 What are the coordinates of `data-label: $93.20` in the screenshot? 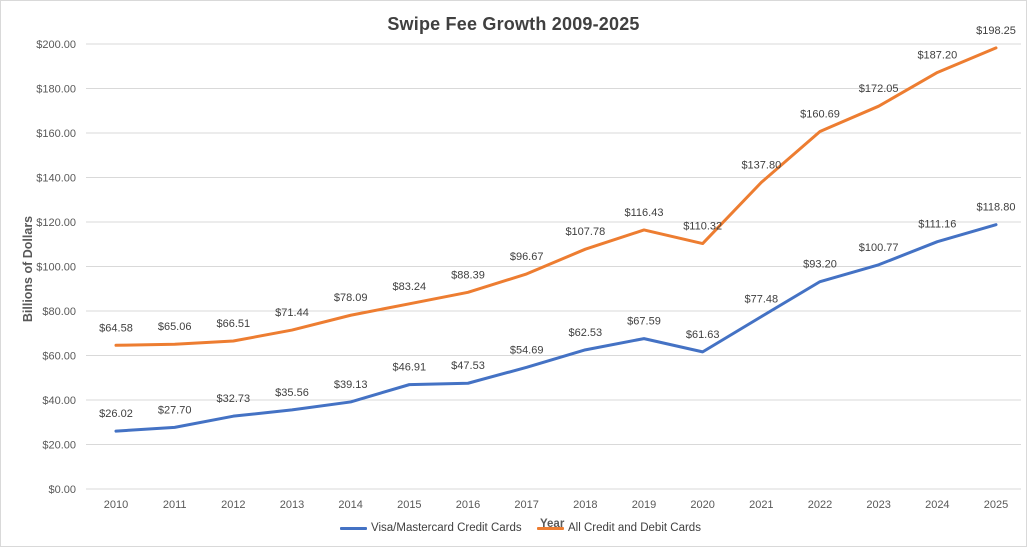 It's located at (820, 265).